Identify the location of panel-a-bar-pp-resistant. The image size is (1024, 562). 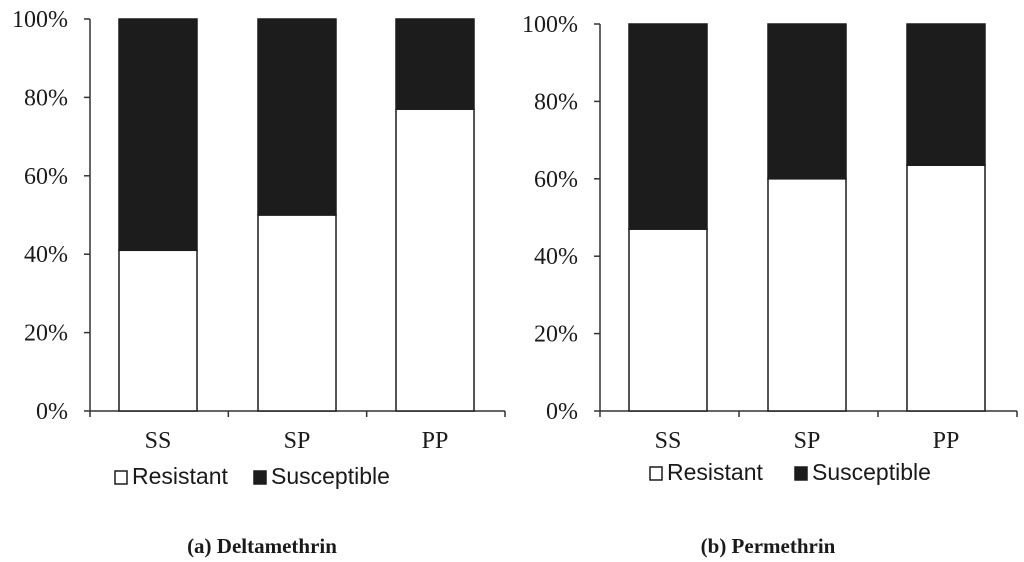
(435, 260).